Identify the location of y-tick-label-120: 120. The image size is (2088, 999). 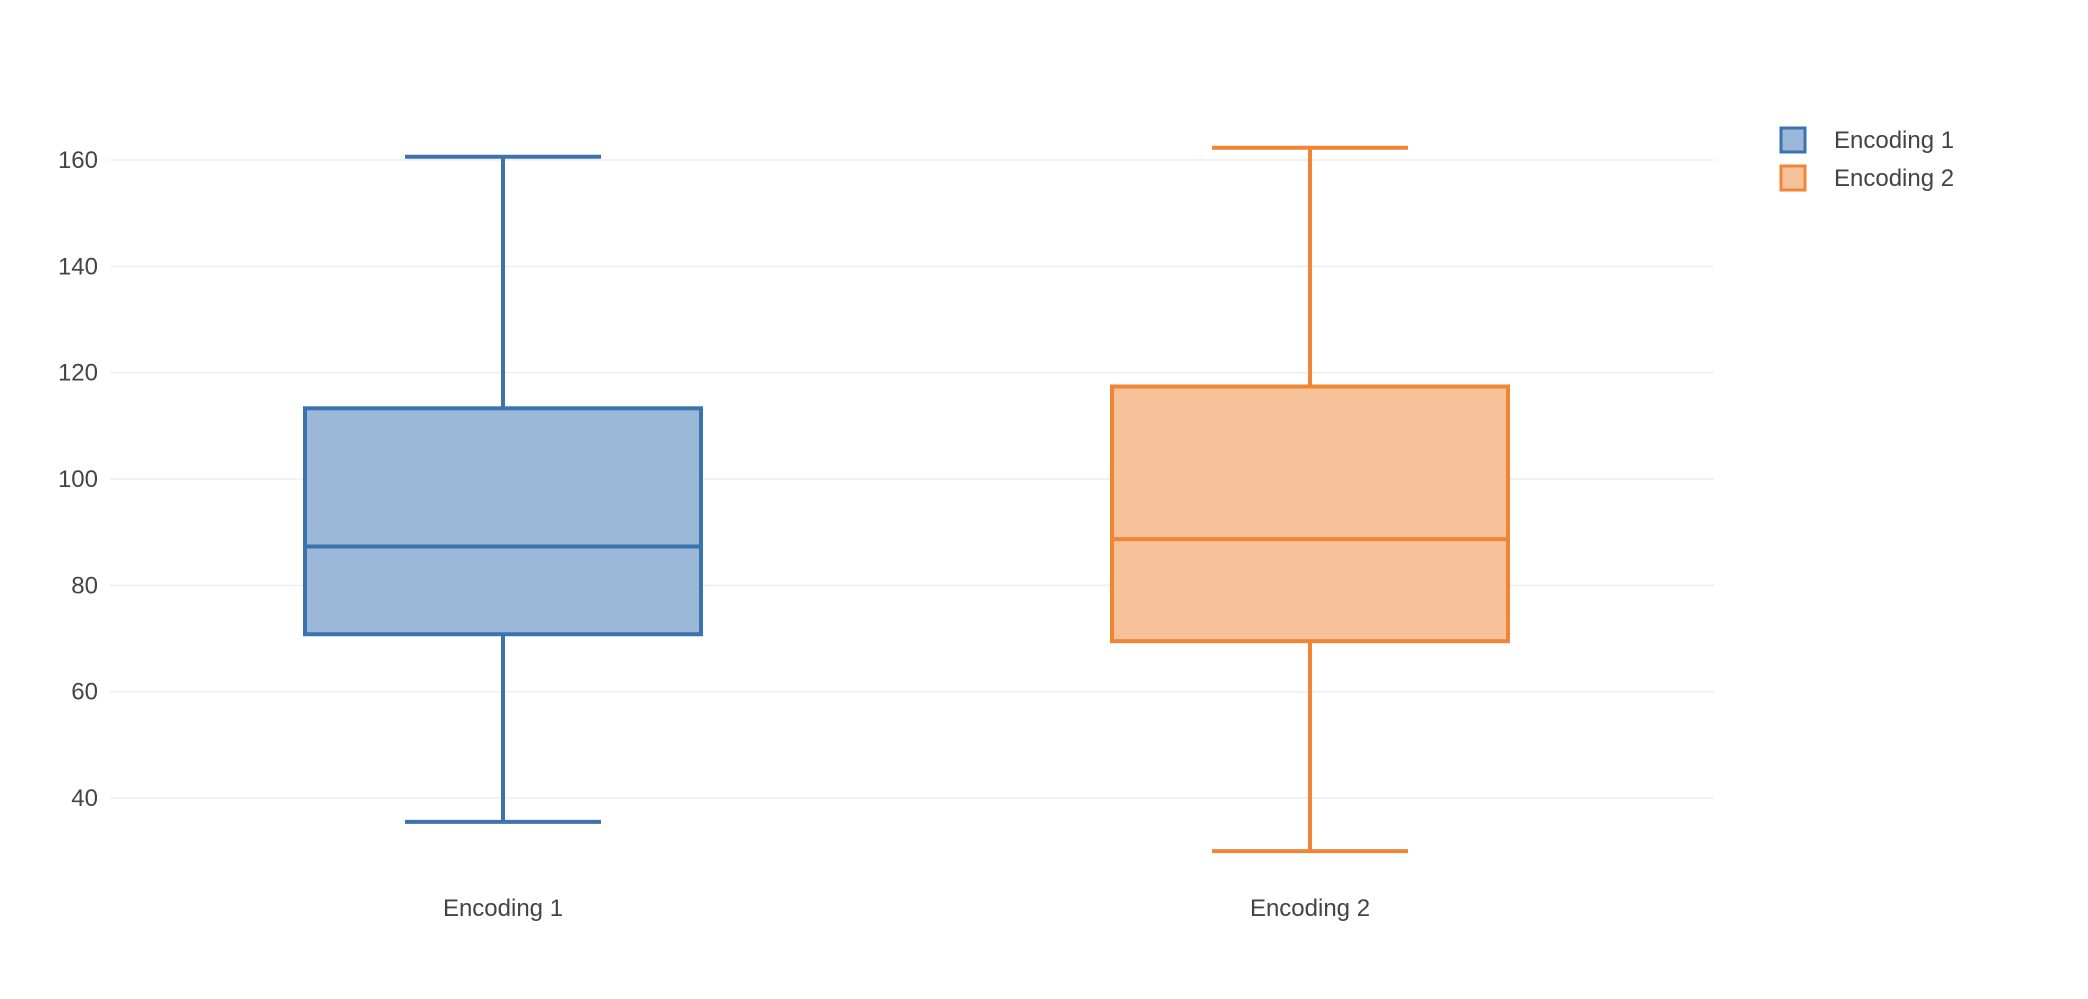
(78, 373).